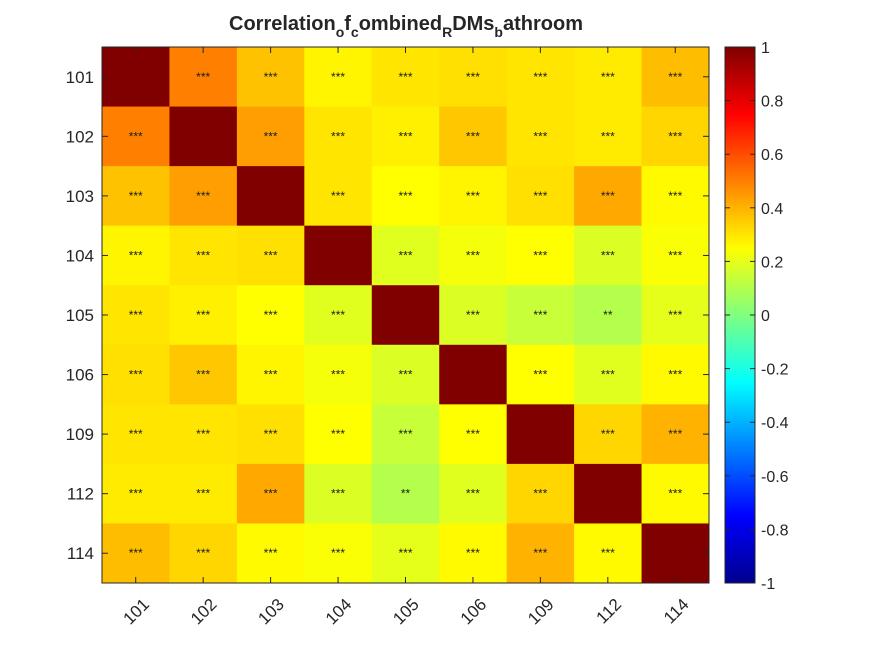 The width and height of the screenshot is (875, 661). I want to click on x-tick-label: 104, so click(338, 611).